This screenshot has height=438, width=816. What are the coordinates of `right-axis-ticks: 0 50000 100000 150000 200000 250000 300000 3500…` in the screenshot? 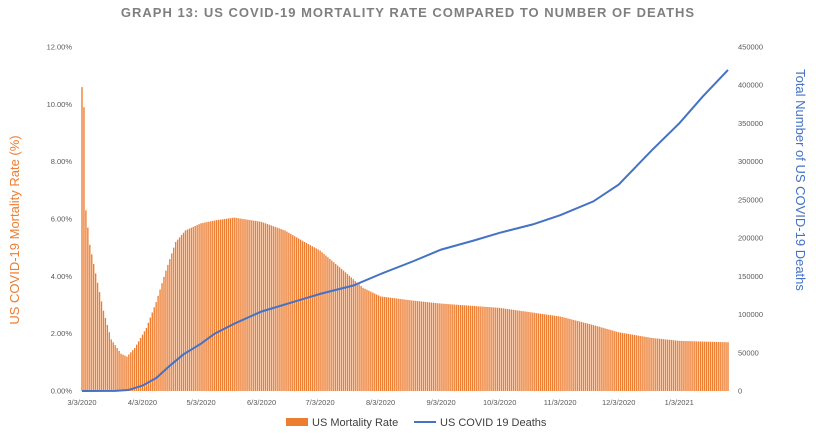 It's located at (750, 219).